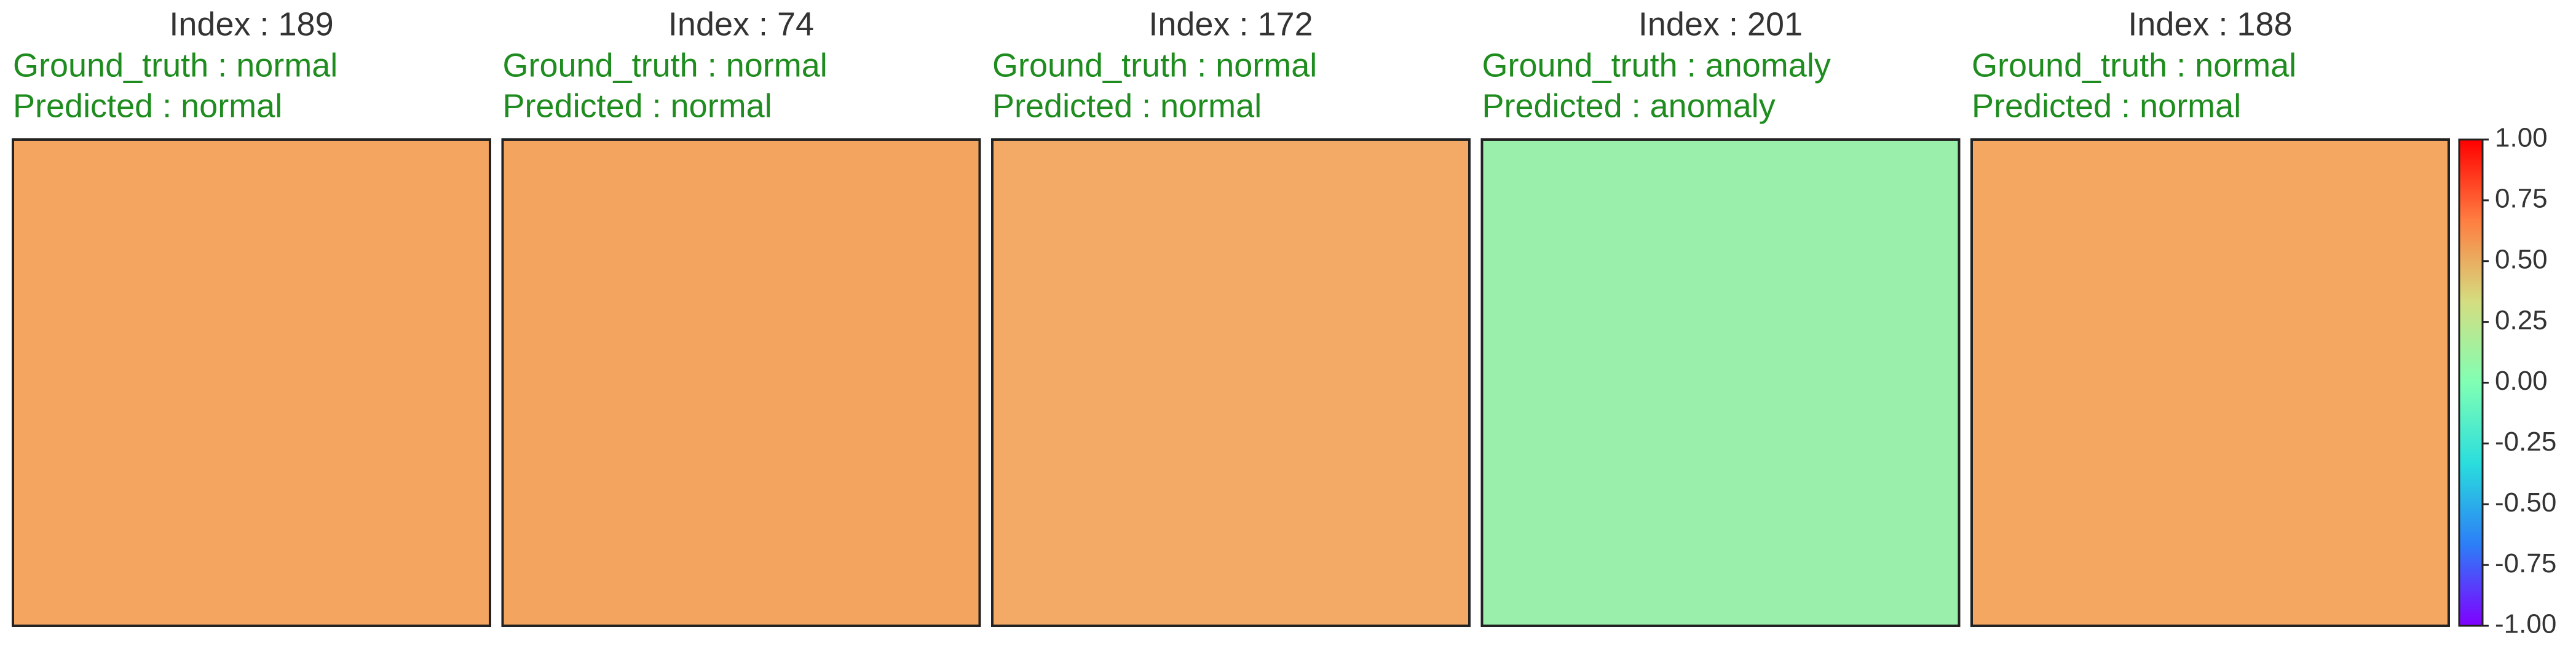 Image resolution: width=2576 pixels, height=651 pixels. What do you see at coordinates (2521, 381) in the screenshot?
I see `colorbar-tick-label: 0.00` at bounding box center [2521, 381].